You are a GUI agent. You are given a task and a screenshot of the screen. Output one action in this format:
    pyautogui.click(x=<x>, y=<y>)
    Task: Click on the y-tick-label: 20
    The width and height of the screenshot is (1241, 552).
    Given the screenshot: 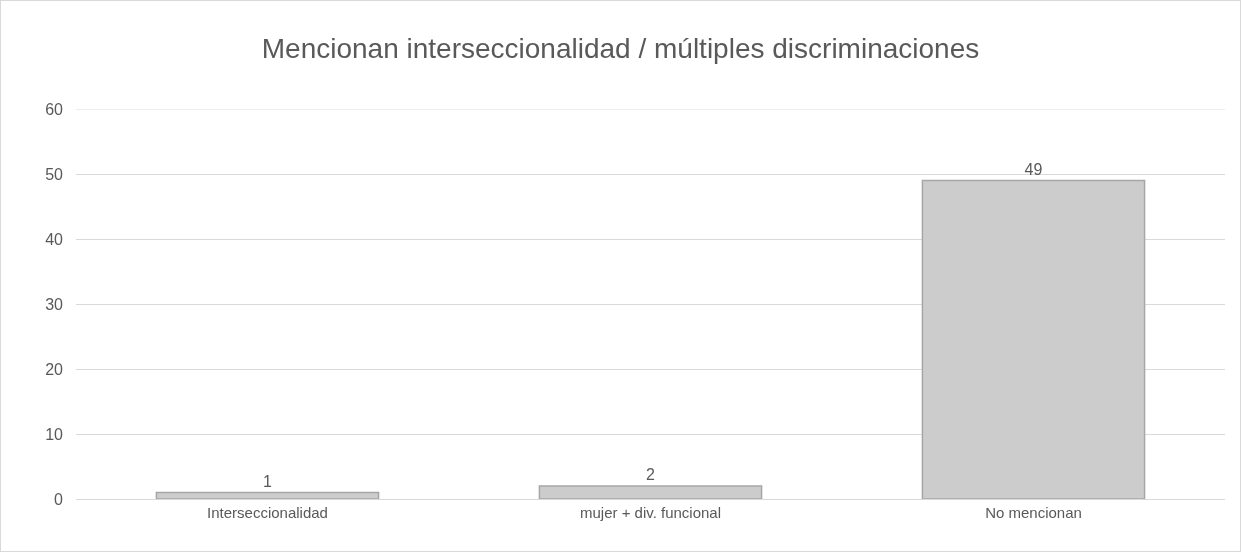 What is the action you would take?
    pyautogui.click(x=54, y=369)
    